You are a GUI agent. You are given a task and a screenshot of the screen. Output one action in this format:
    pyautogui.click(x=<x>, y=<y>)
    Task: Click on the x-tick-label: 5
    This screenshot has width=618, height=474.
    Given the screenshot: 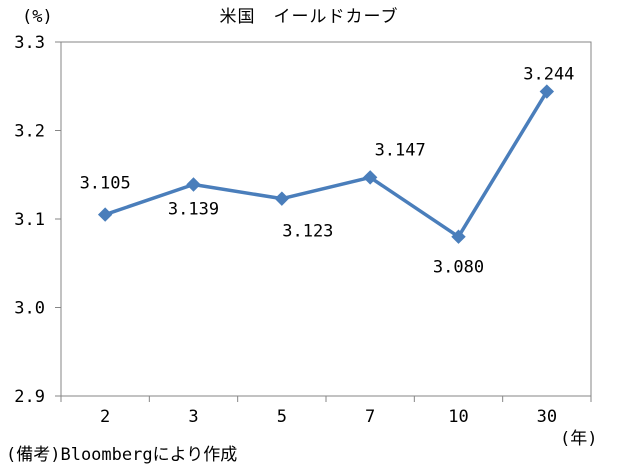 What is the action you would take?
    pyautogui.click(x=282, y=417)
    